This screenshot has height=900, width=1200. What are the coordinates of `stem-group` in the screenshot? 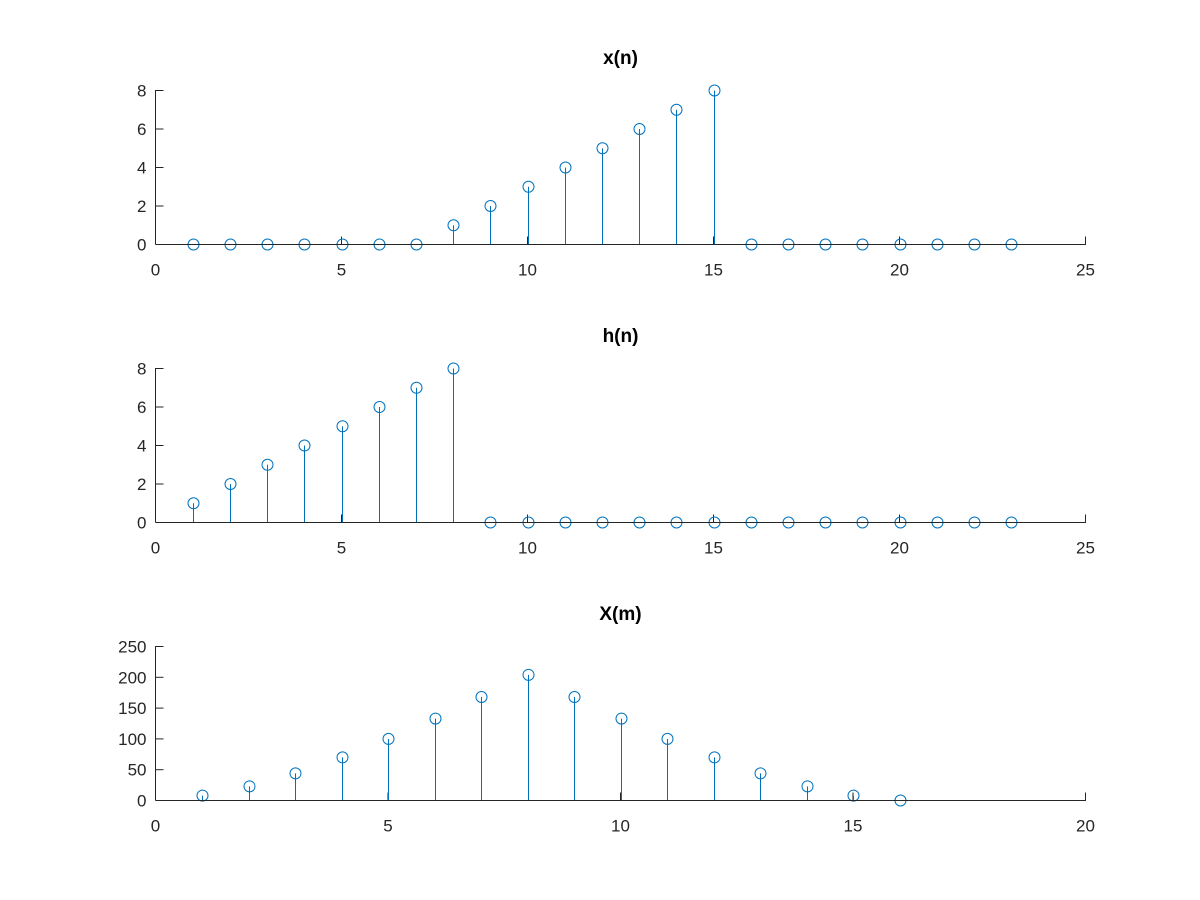 It's located at (551, 737).